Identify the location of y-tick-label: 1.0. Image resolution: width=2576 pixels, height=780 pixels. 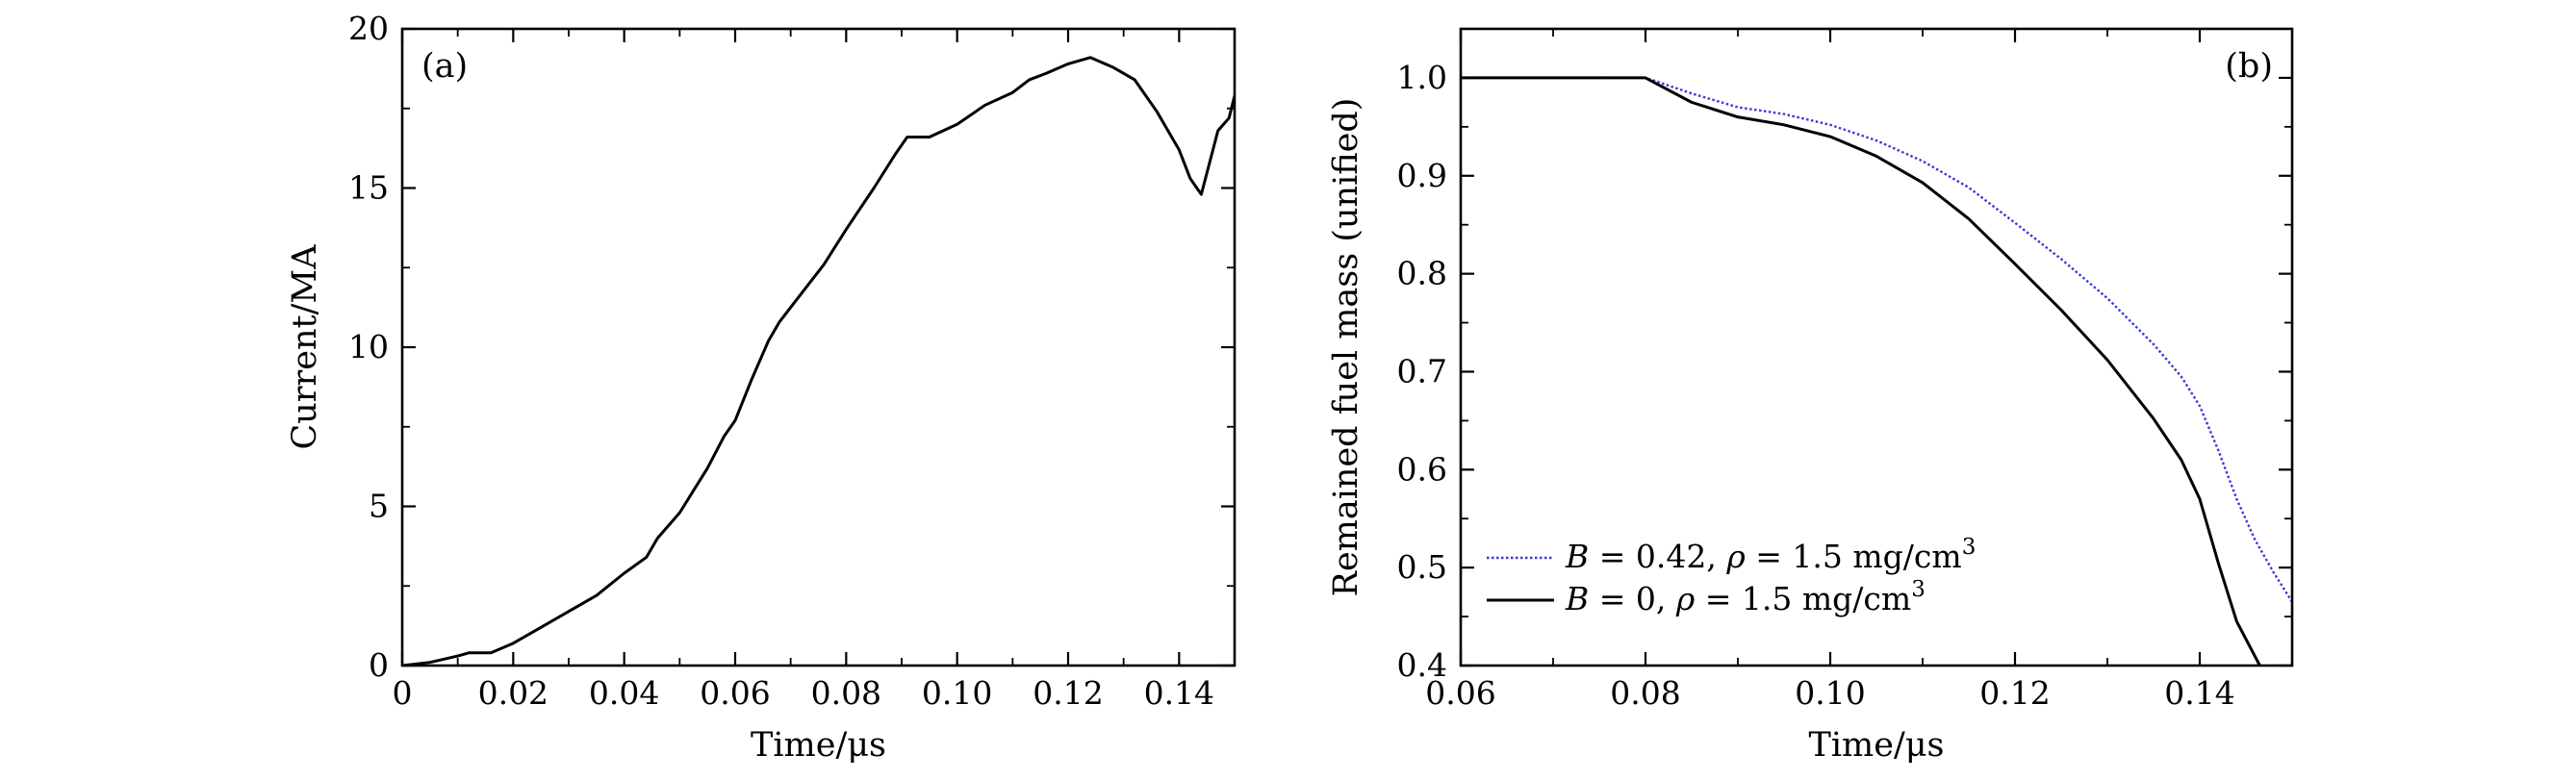
(1422, 77).